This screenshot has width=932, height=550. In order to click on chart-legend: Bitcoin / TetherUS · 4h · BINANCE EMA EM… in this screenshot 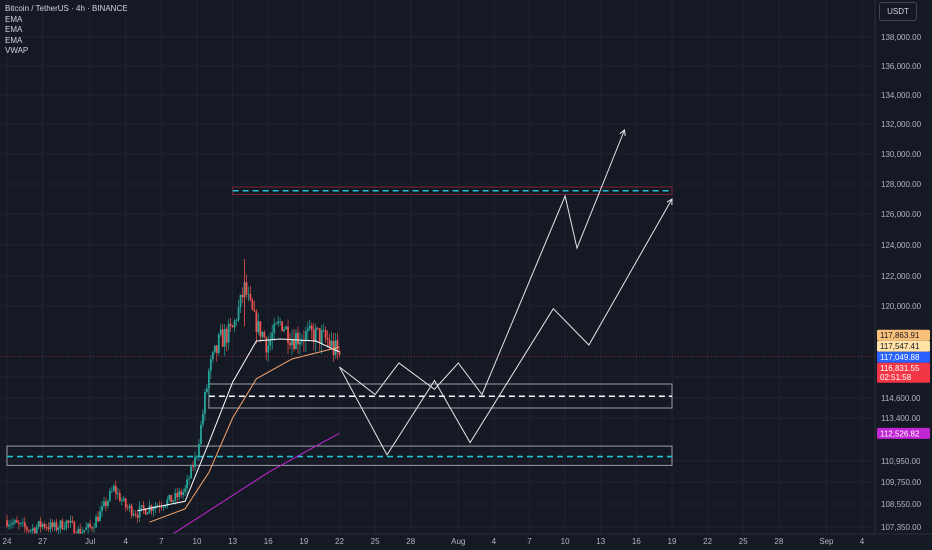, I will do `click(66, 30)`.